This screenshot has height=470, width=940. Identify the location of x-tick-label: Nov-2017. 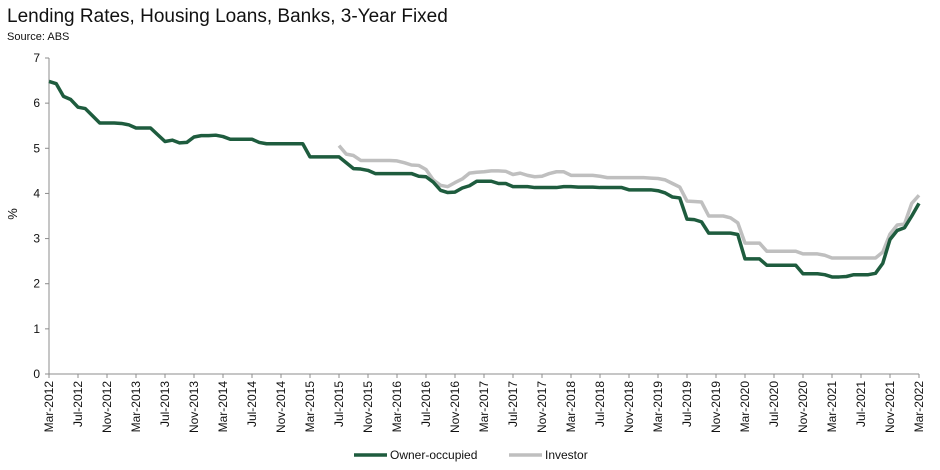
(542, 407).